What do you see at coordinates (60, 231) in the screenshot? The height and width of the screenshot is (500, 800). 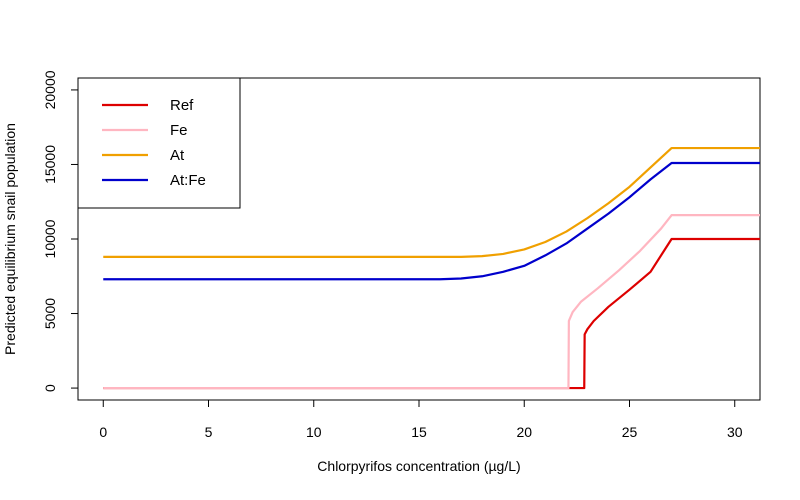 I see `y-axis: 0 5000 10000 15000 20000` at bounding box center [60, 231].